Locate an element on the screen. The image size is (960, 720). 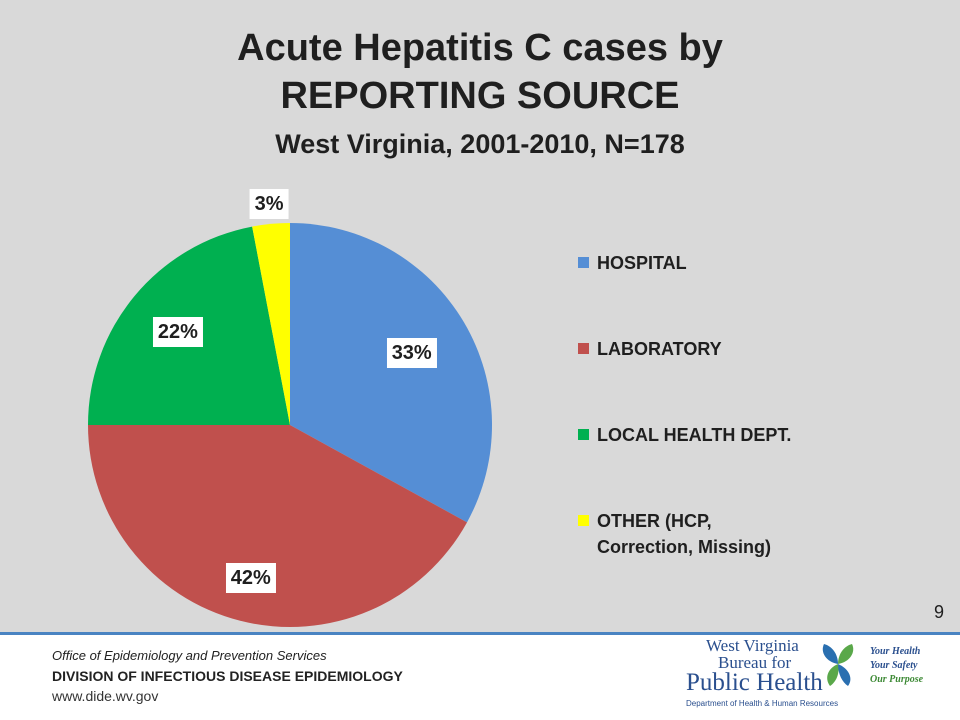
legend-label: LOCAL HEALTH DEPT. is located at coordinates (694, 435).